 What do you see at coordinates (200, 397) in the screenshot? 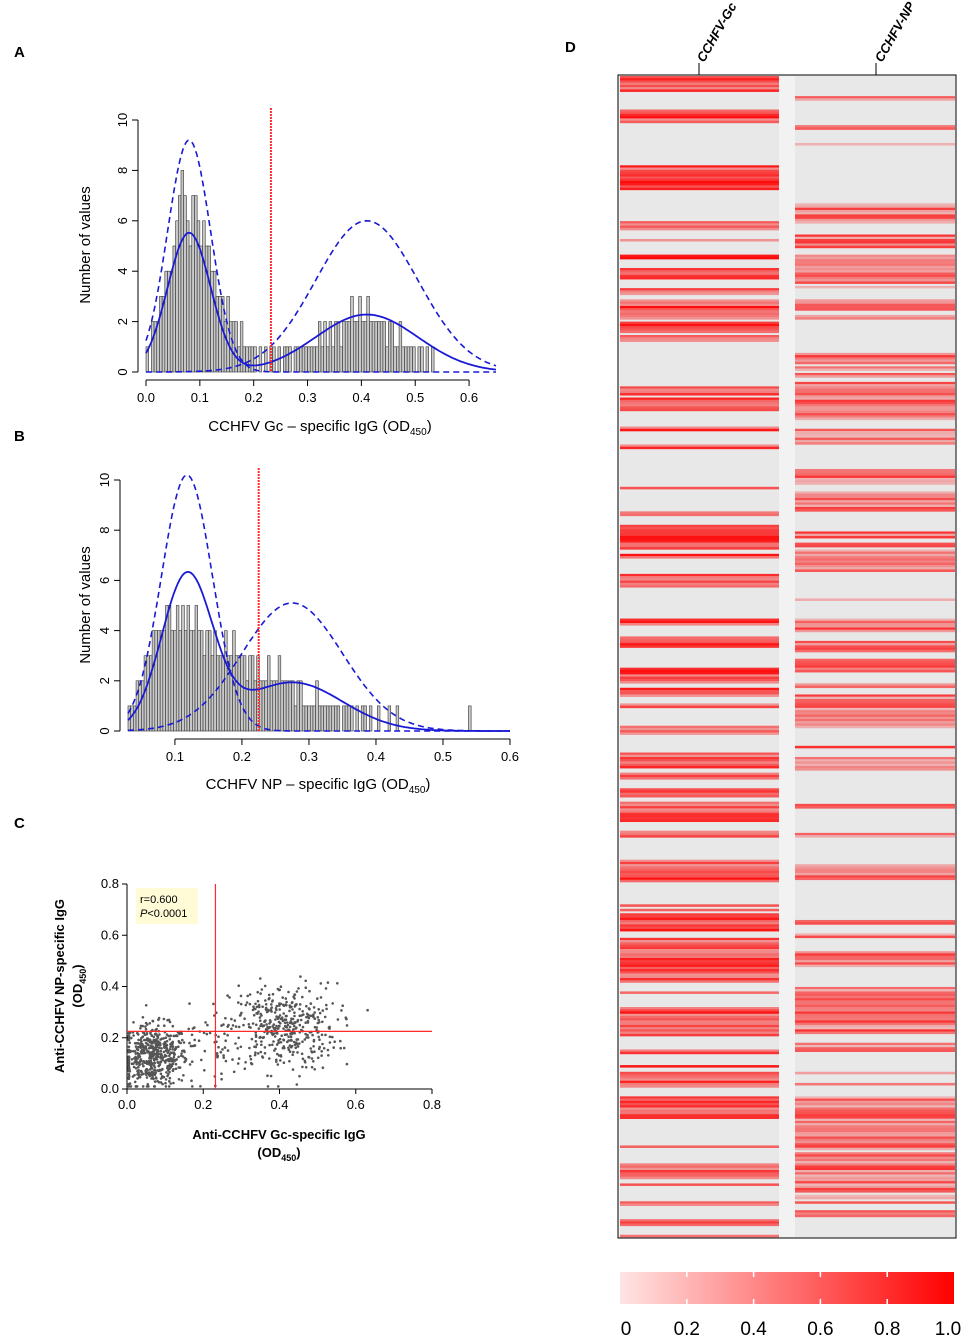
I see `x-tick-label: 0.1` at bounding box center [200, 397].